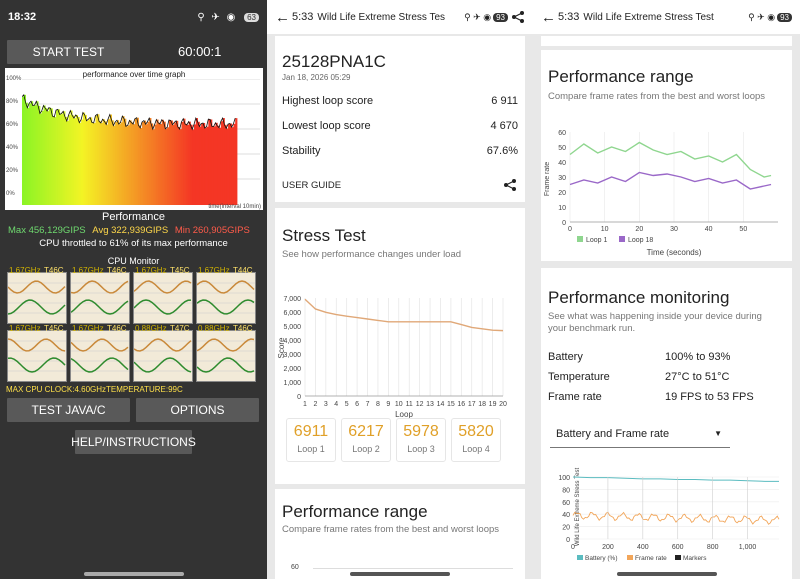 This screenshot has width=800, height=579. What do you see at coordinates (500, 17) in the screenshot?
I see `battery-icon: 93` at bounding box center [500, 17].